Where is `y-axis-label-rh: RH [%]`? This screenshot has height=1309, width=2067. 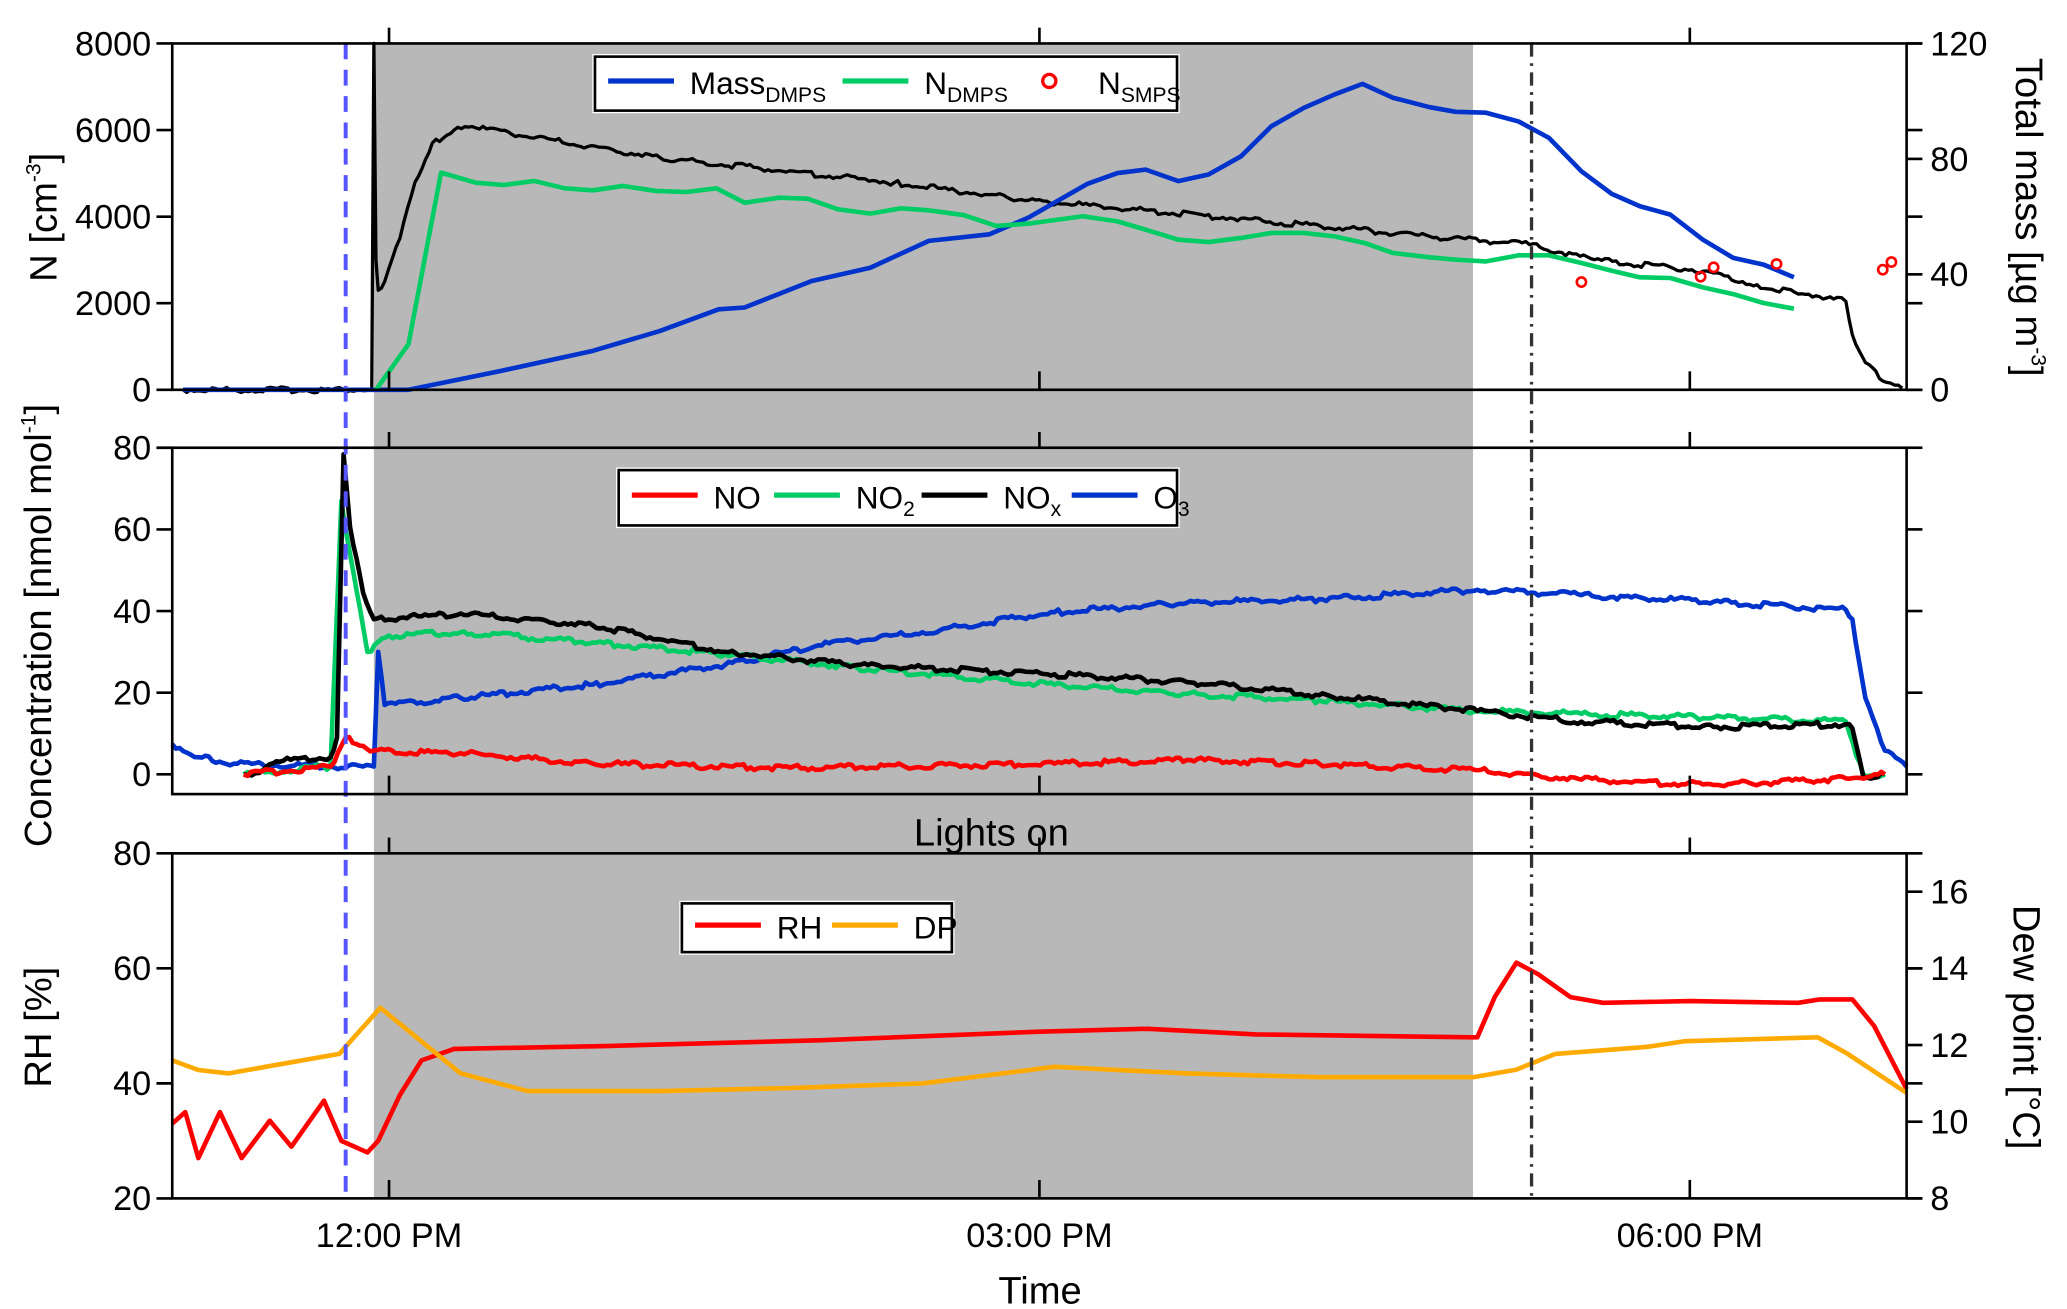
y-axis-label-rh: RH [%] is located at coordinates (38, 1027).